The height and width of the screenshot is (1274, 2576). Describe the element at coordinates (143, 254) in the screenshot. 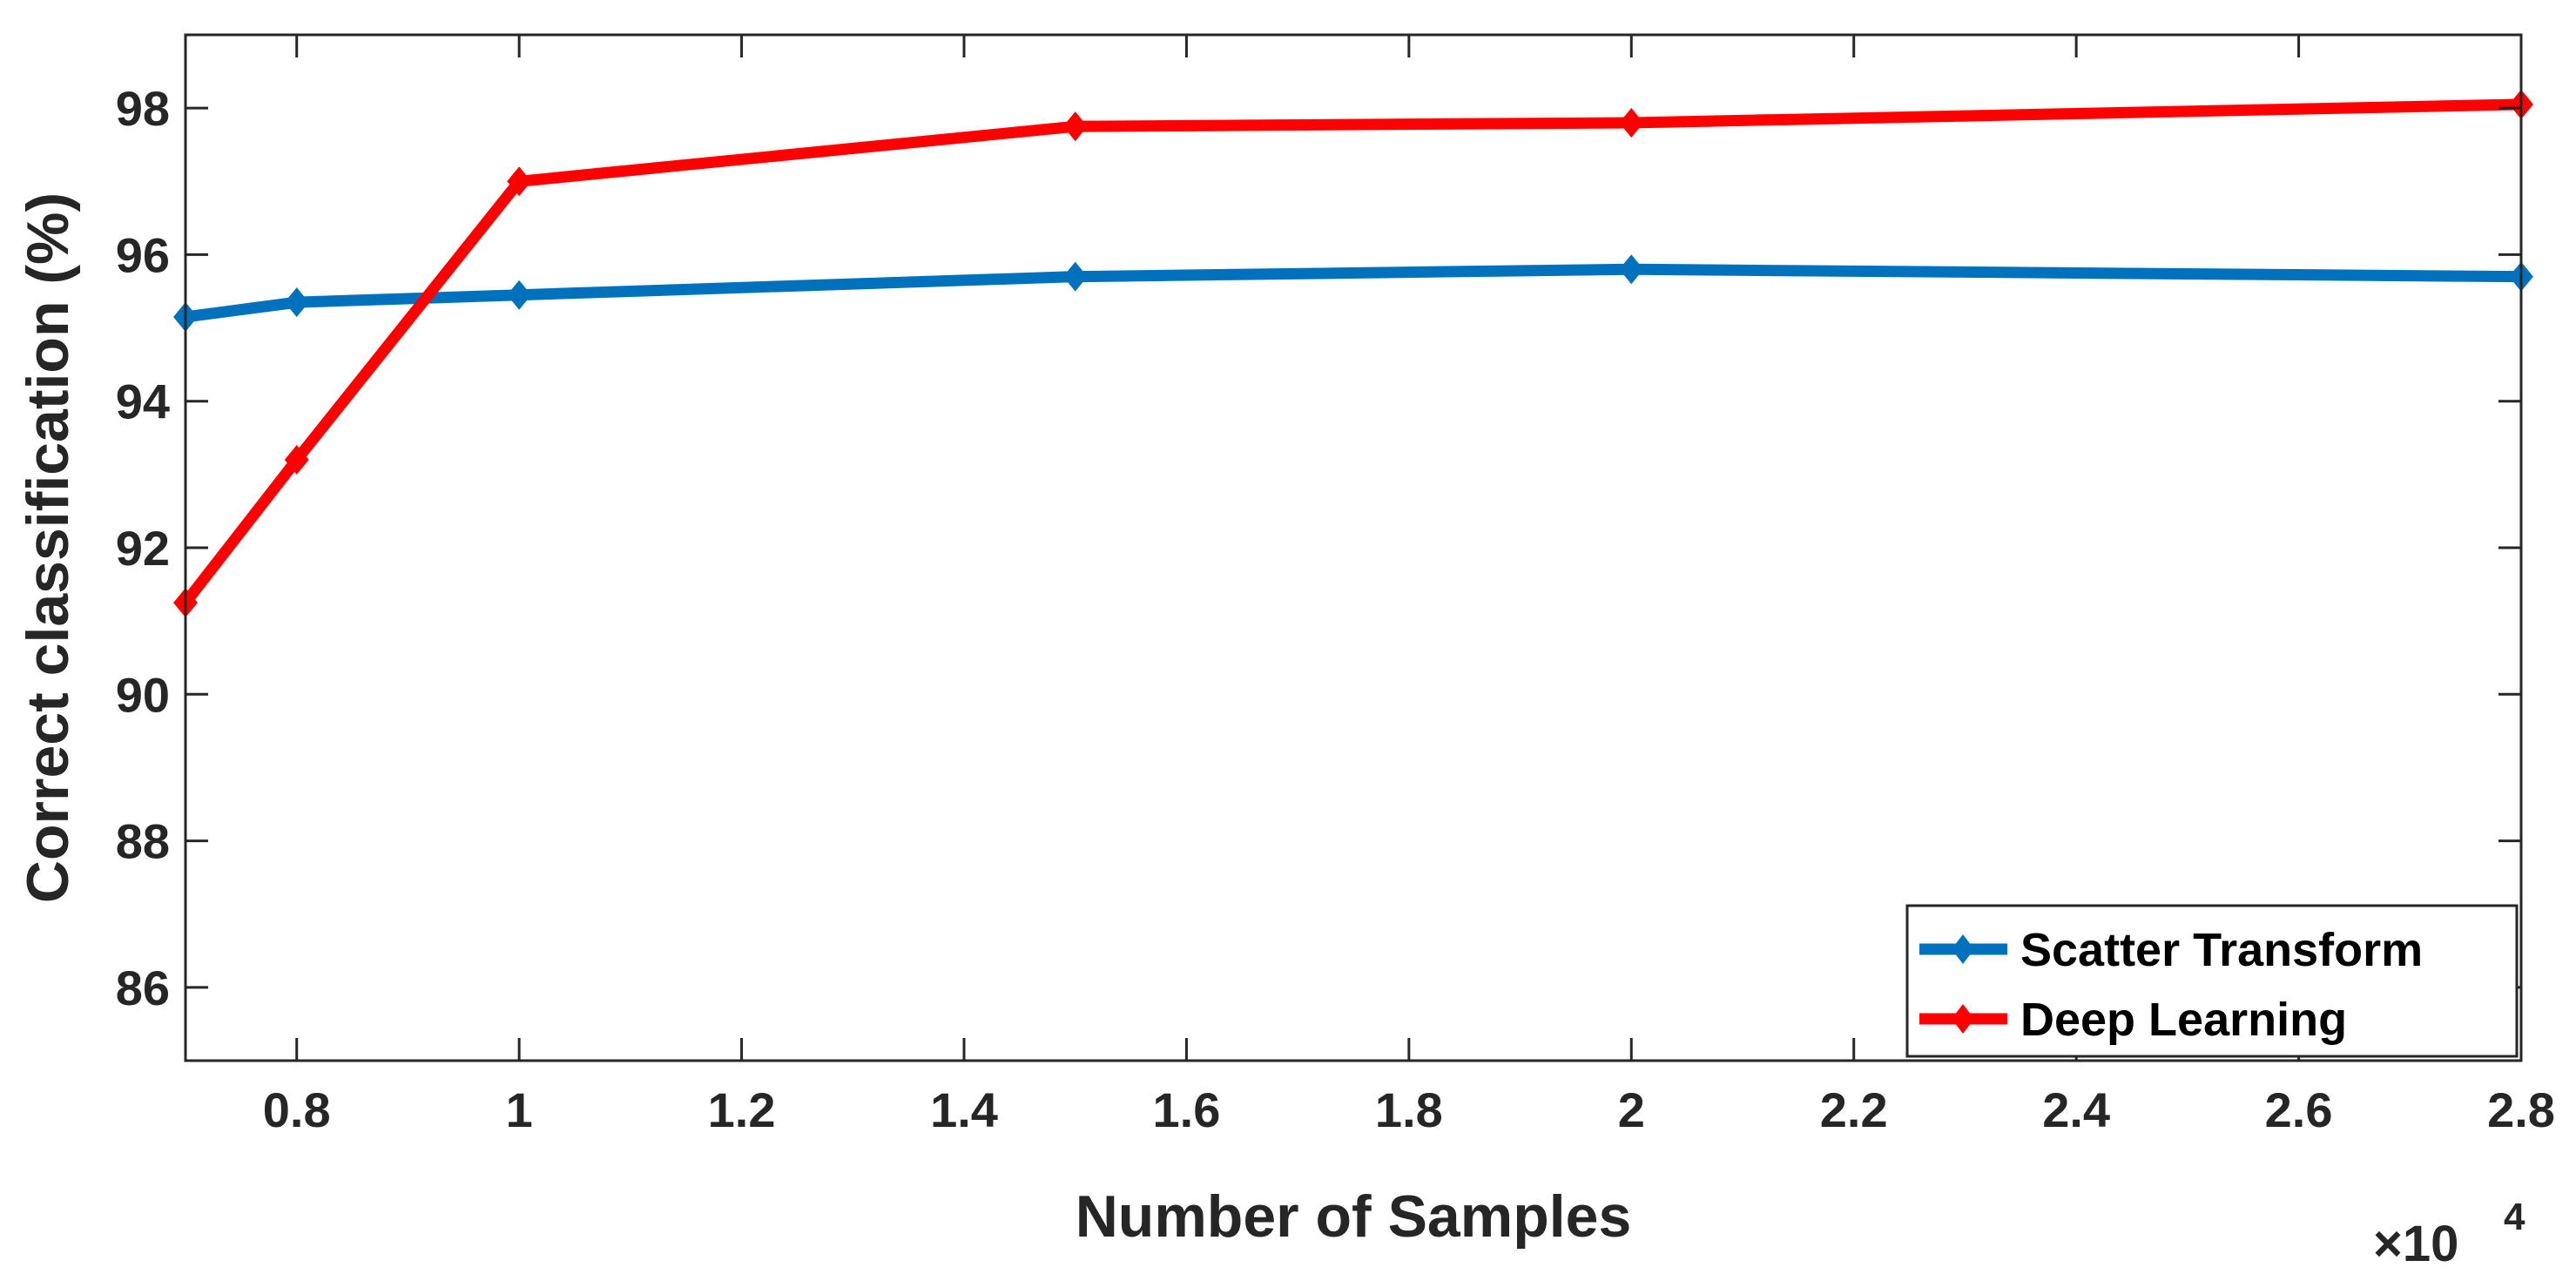

I see `y-tick-label: 96` at that location.